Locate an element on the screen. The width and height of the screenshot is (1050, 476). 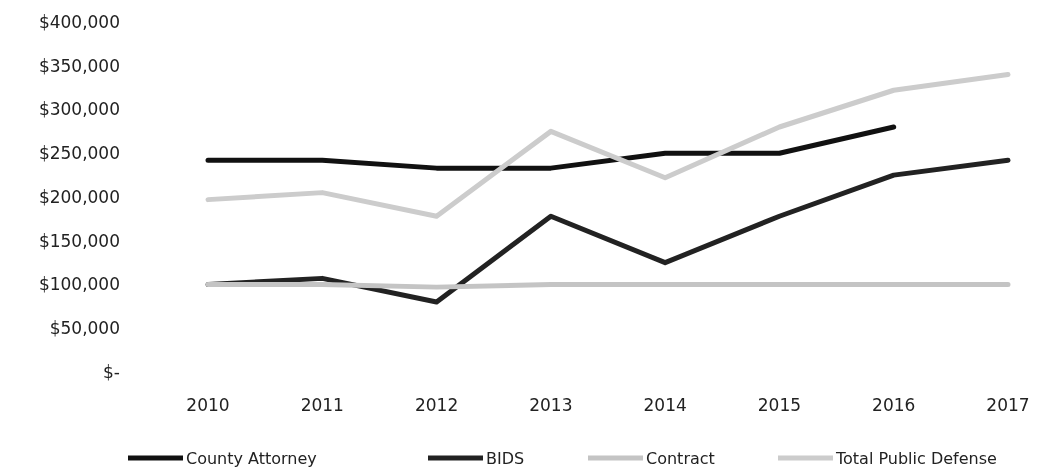
x-tick-label: 2013 is located at coordinates (551, 404).